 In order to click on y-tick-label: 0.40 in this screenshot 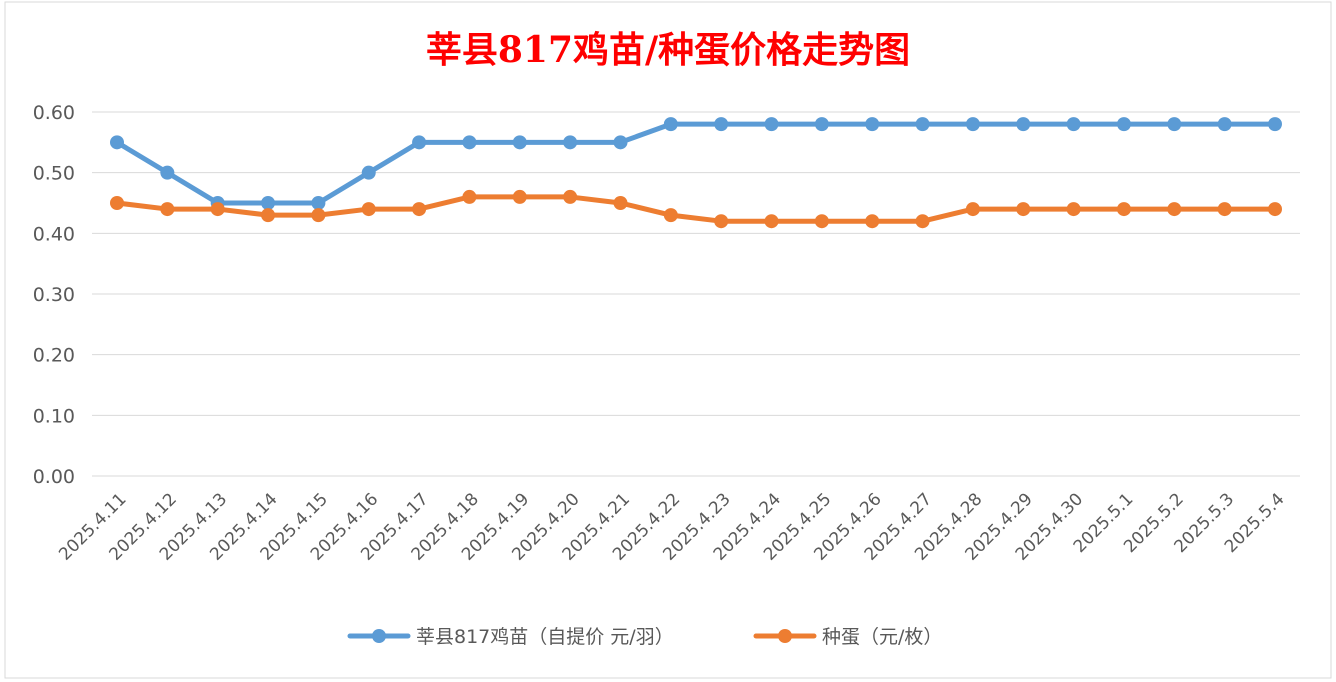, I will do `click(54, 234)`.